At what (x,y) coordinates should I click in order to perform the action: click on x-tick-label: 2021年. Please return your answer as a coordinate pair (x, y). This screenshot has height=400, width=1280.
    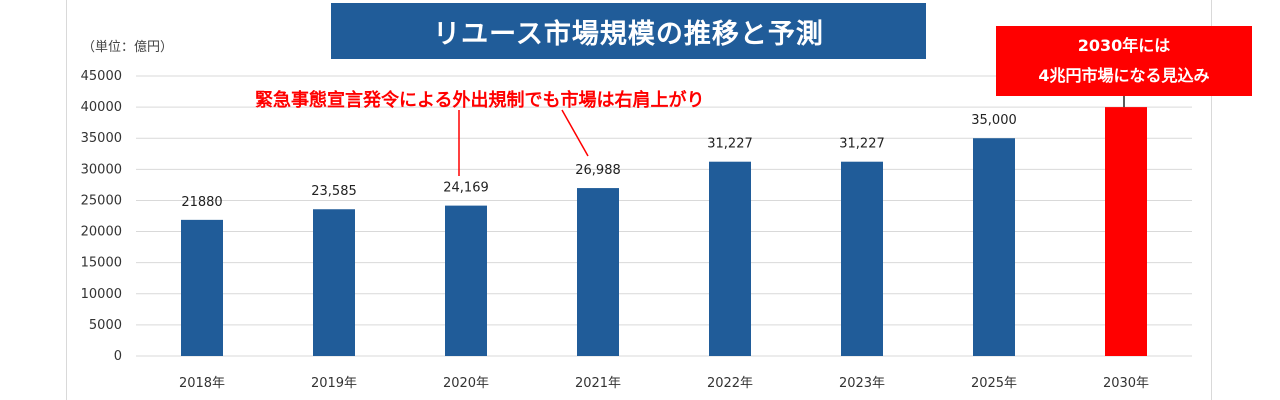
    Looking at the image, I should click on (598, 383).